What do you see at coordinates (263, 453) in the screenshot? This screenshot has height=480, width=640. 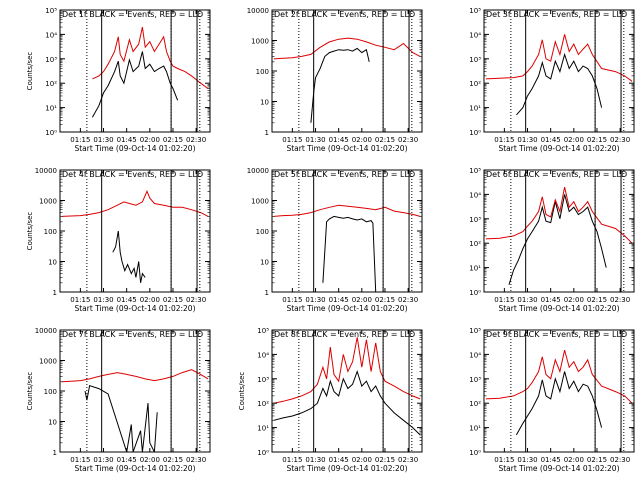 I see `y-tick-label: 10⁰` at bounding box center [263, 453].